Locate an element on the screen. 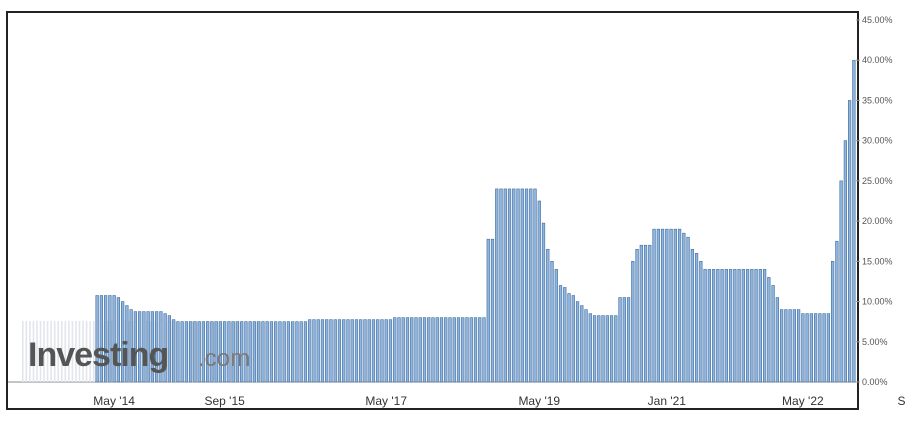  x-tick-label: Jan '21 is located at coordinates (667, 401).